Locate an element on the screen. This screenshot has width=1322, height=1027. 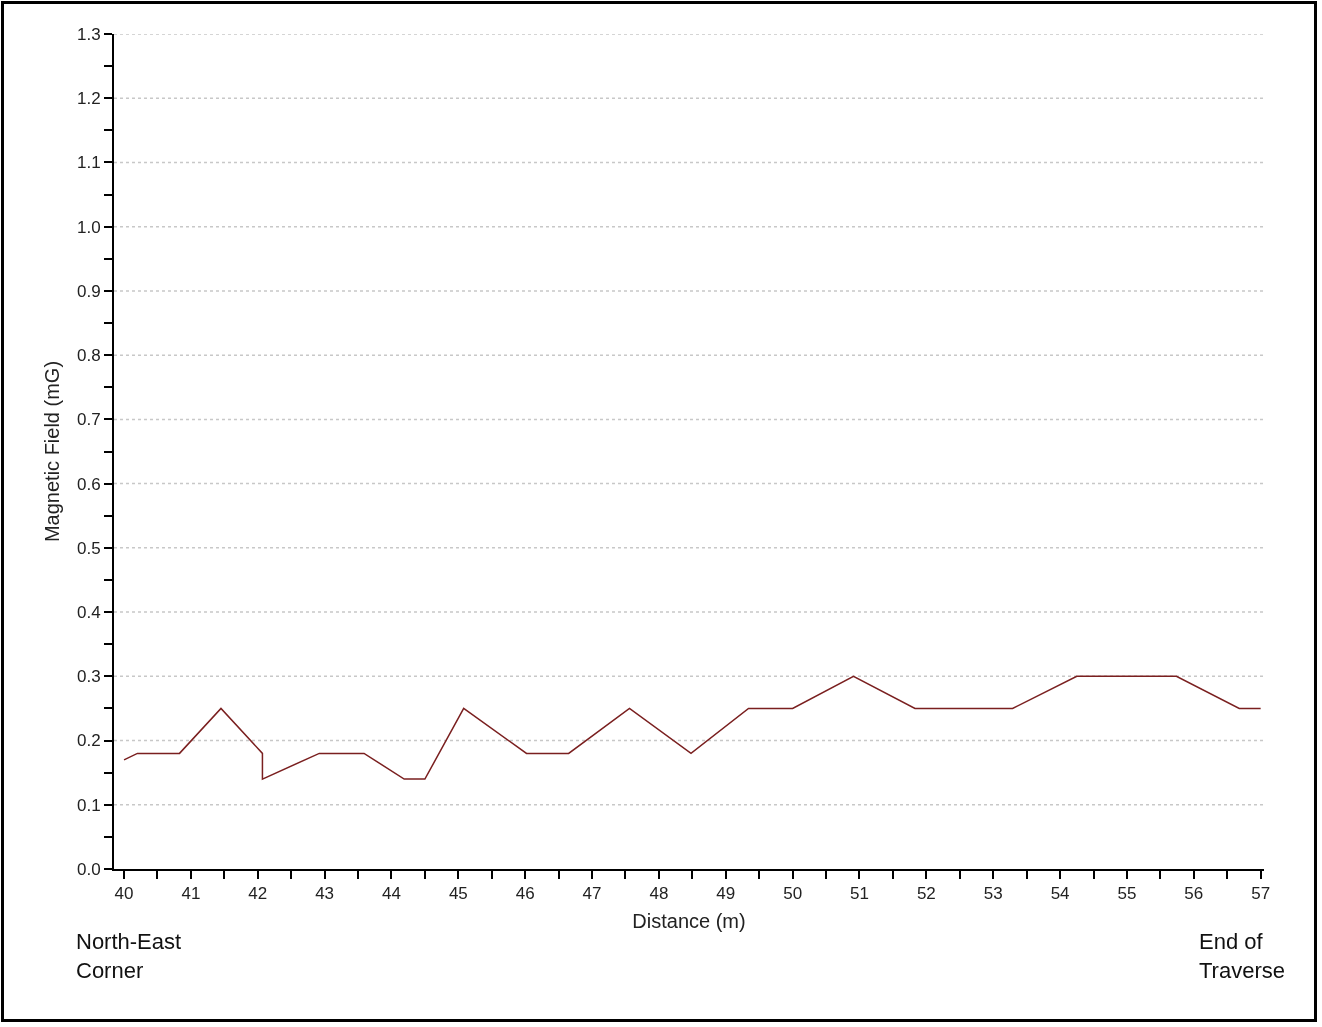
y-axis-title: Magnetic Field (mG) is located at coordinates (51, 451).